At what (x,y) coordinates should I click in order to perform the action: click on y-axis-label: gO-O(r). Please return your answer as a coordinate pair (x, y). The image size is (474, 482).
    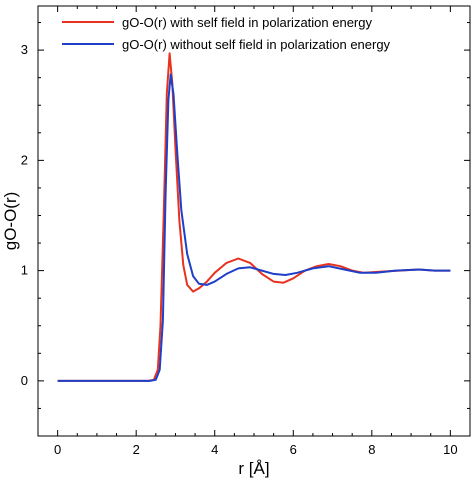
    Looking at the image, I should click on (10, 221).